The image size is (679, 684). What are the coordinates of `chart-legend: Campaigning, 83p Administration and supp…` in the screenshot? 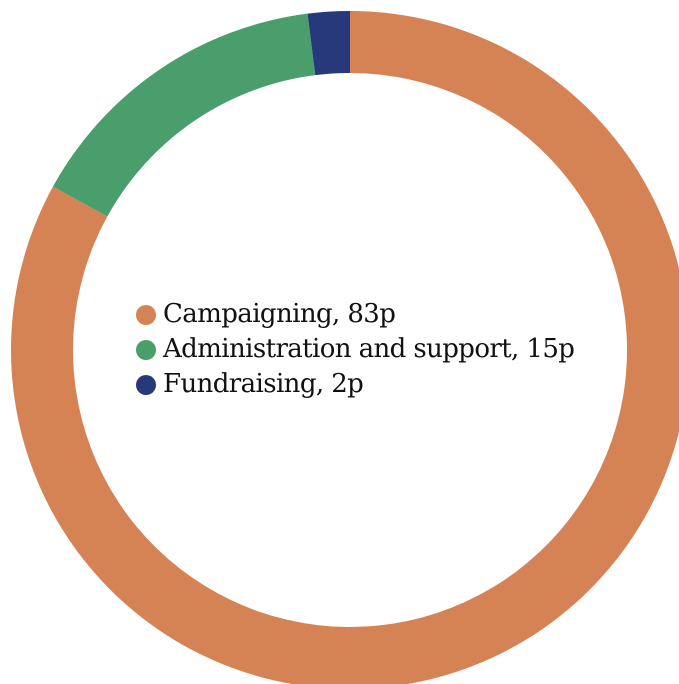 It's located at (355, 349).